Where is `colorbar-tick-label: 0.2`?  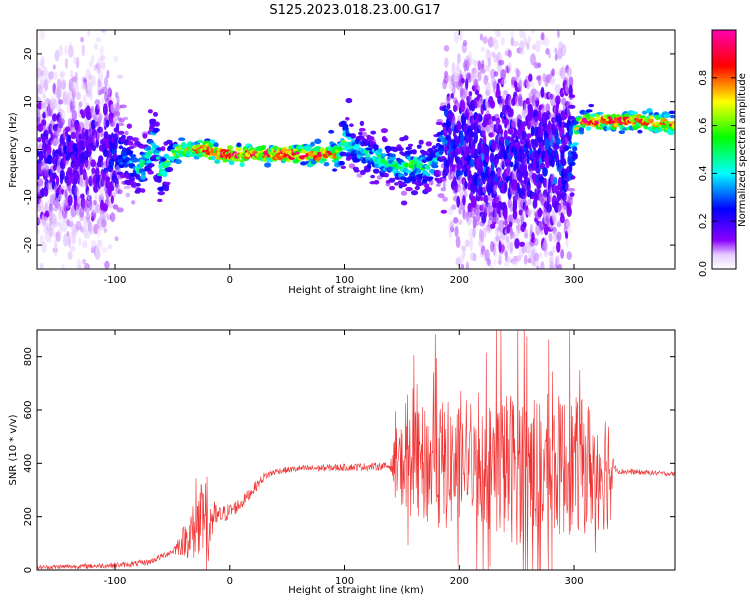 colorbar-tick-label: 0.2 is located at coordinates (703, 221).